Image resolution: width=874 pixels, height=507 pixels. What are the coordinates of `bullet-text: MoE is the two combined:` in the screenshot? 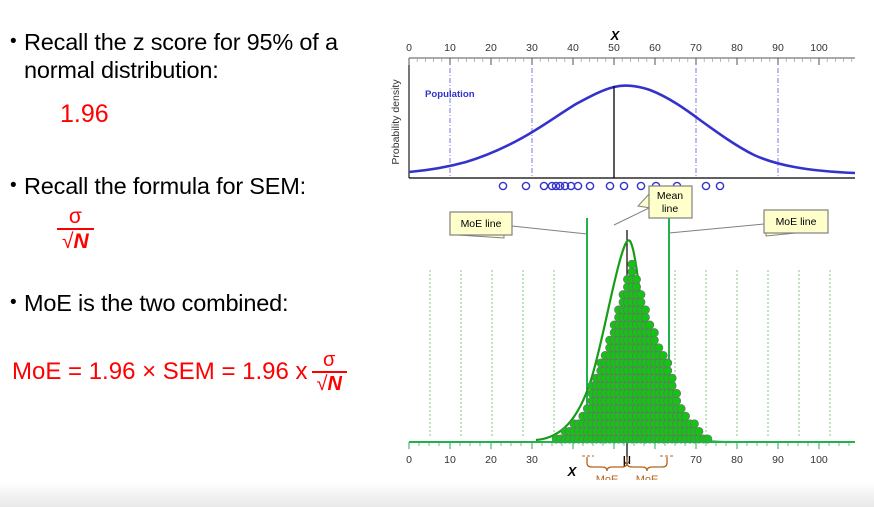 It's located at (156, 303).